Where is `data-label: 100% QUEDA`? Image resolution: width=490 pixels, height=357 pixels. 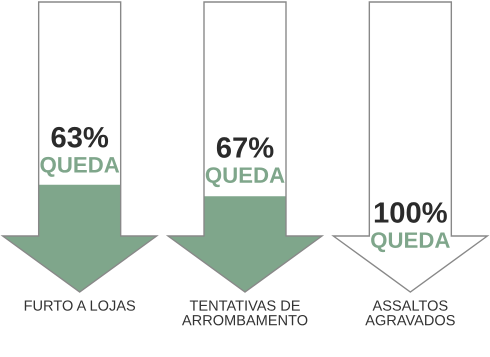
data-label: 100% QUEDA is located at coordinates (410, 227).